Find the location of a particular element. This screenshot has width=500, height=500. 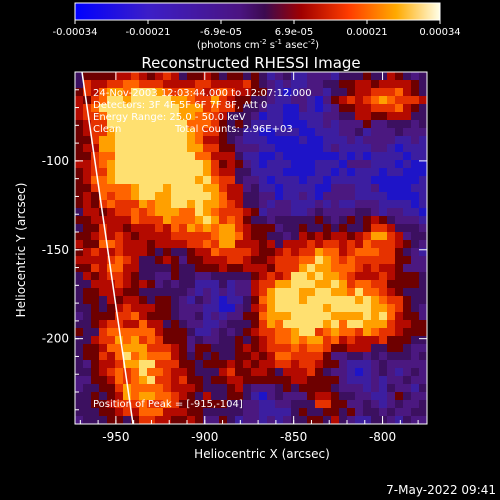

x-tick-label: -800 is located at coordinates (382, 437).